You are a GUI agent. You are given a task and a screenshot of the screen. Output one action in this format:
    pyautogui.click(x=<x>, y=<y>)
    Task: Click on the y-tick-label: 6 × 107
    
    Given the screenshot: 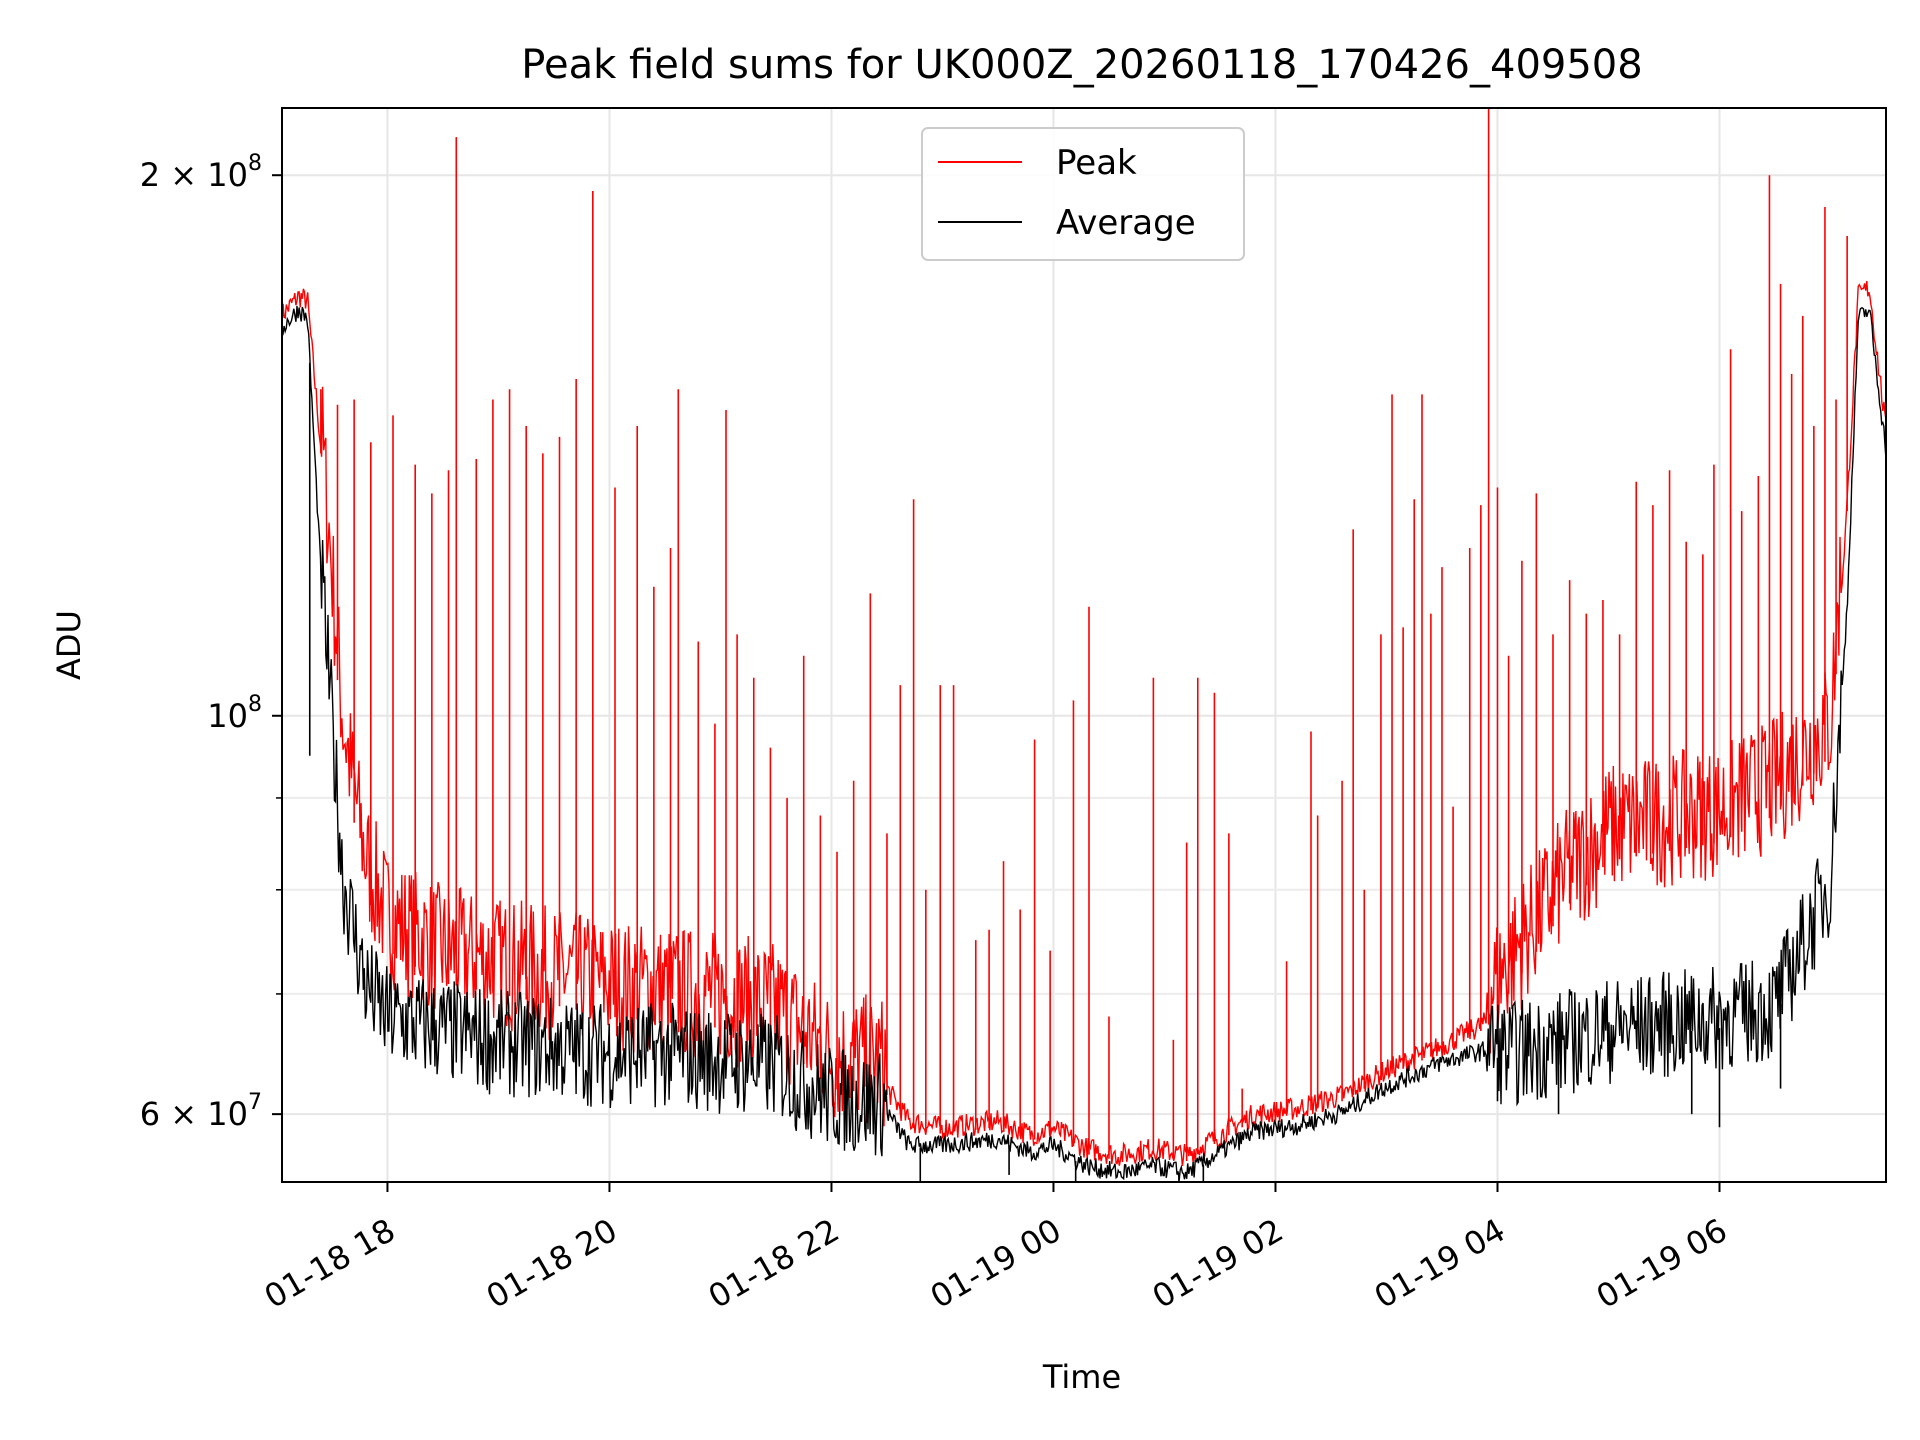 What is the action you would take?
    pyautogui.click(x=201, y=1111)
    